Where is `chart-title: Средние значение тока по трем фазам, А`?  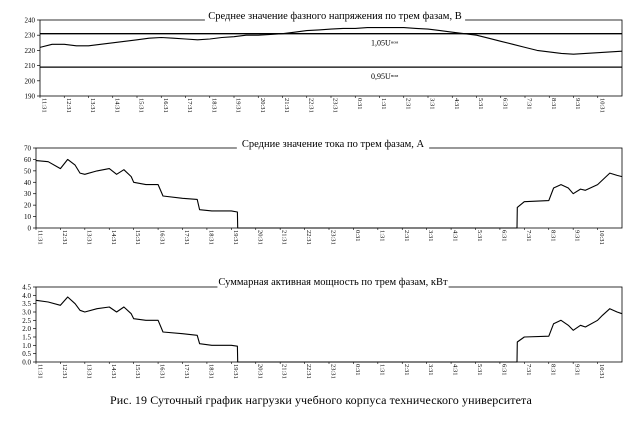
chart-title: Средние значение тока по трем фазам, А is located at coordinates (333, 144).